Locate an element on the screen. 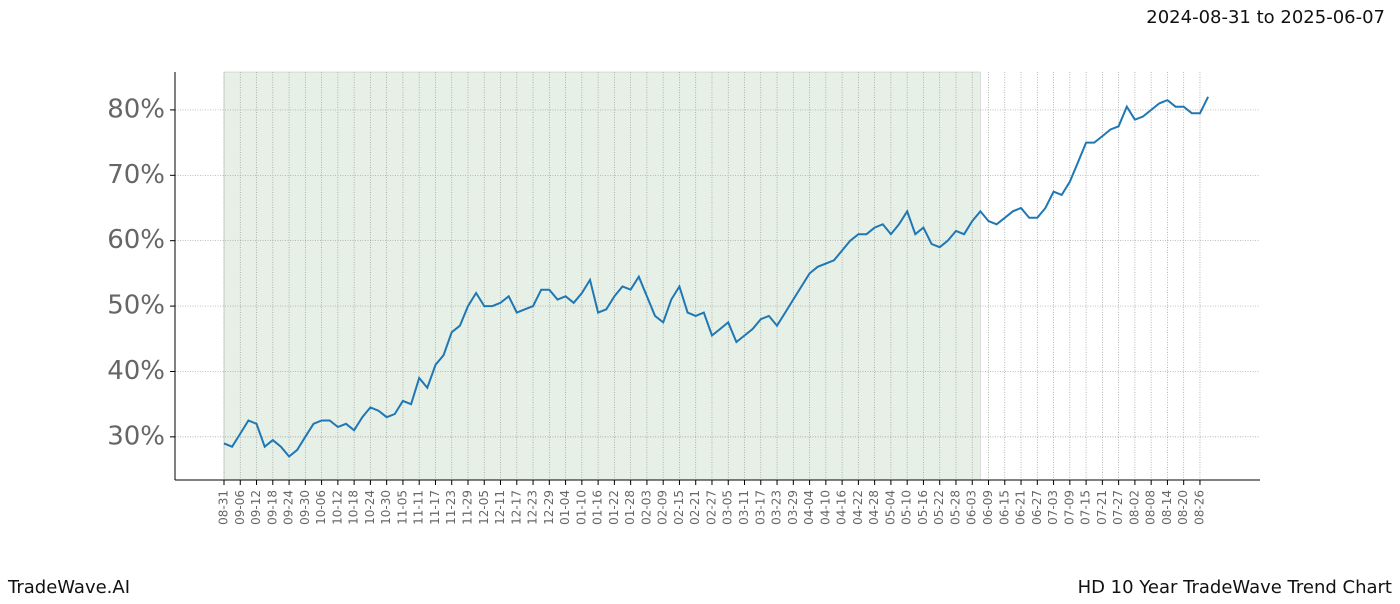 Image resolution: width=1400 pixels, height=604 pixels. x-tick-label: 11-17 is located at coordinates (435, 507).